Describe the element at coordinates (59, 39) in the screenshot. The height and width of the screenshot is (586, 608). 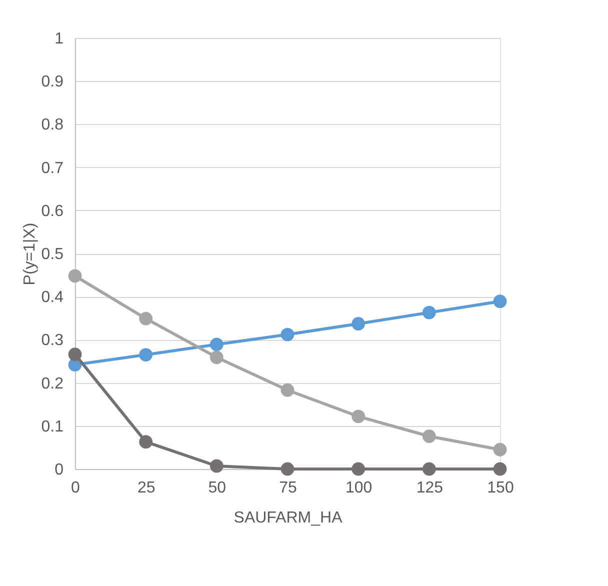
I see `y-tick-label: 1` at that location.